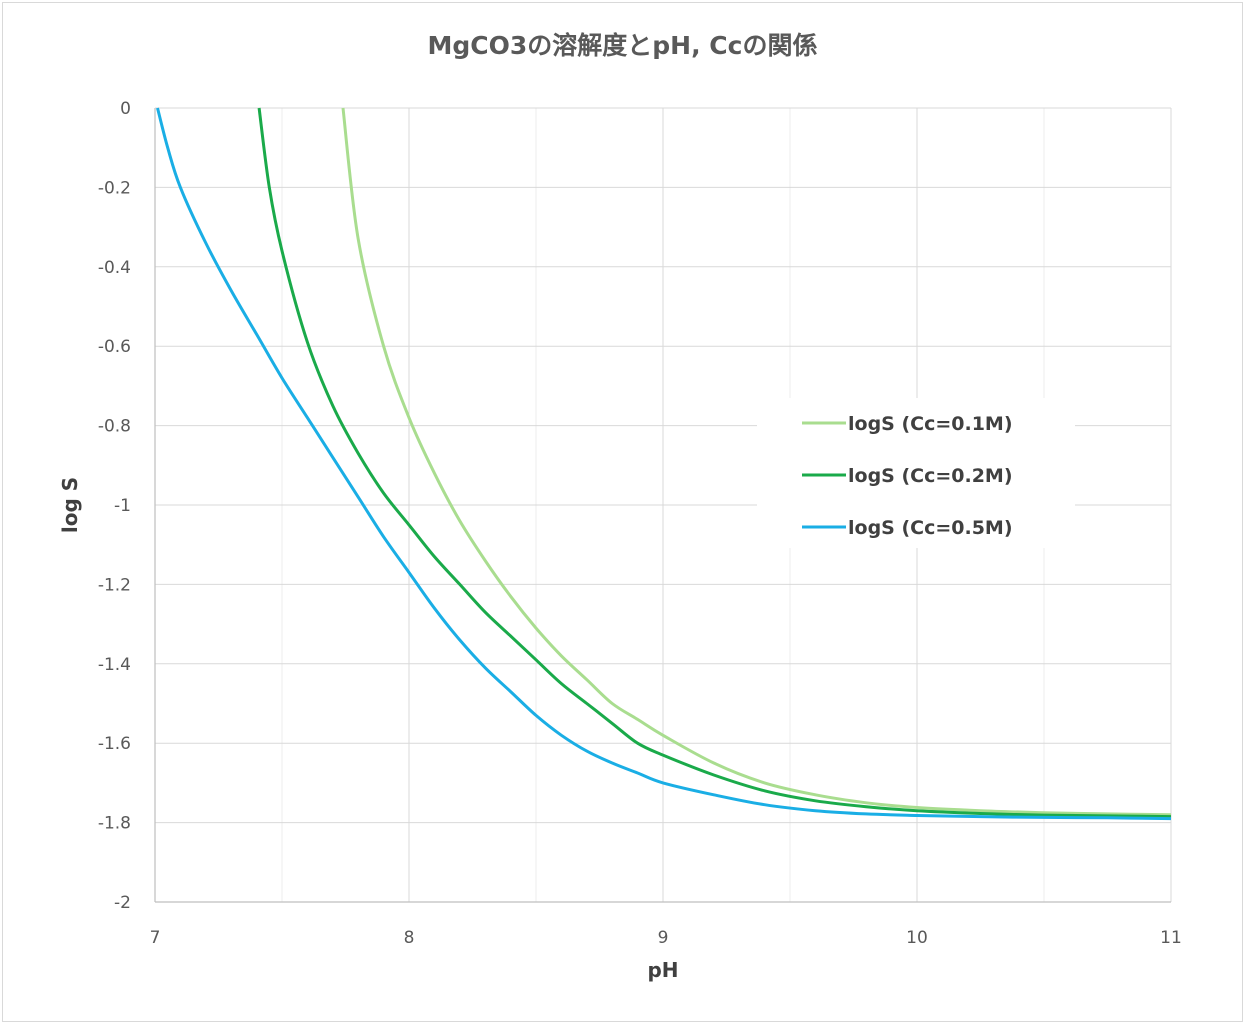  Describe the element at coordinates (114, 665) in the screenshot. I see `y-tick-label: -1.4` at that location.